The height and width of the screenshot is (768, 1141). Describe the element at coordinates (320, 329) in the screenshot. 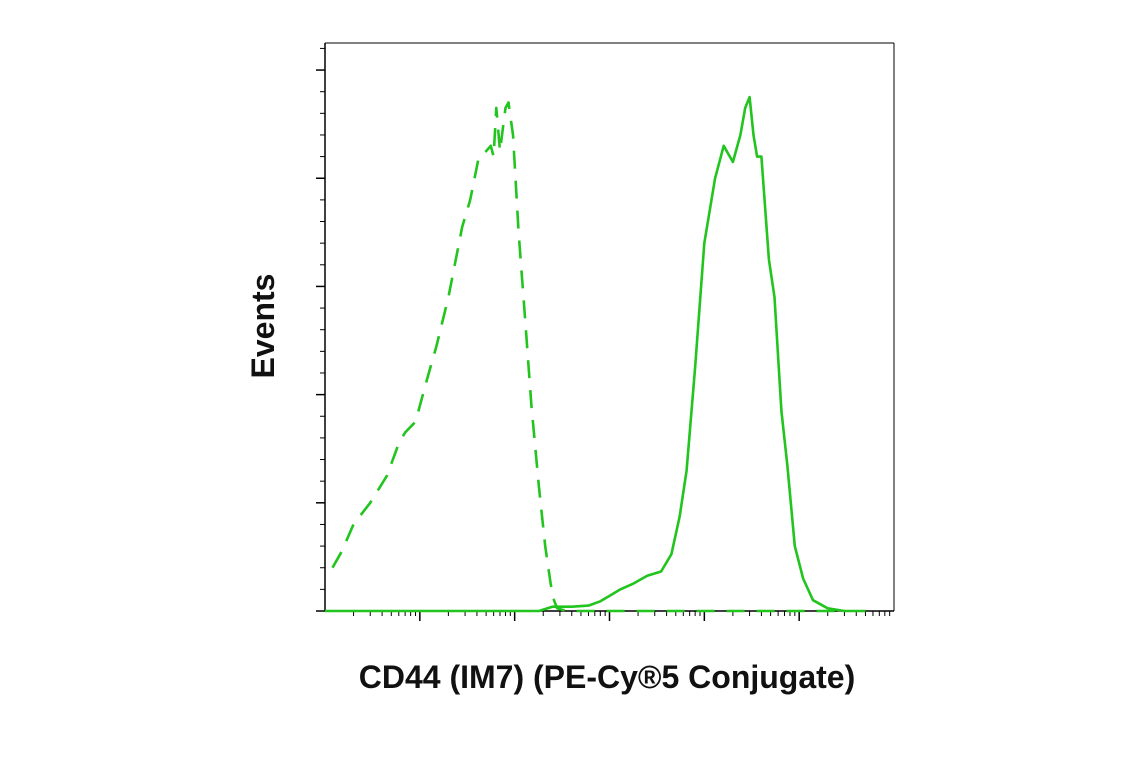

I see `y-axis-ticks` at that location.